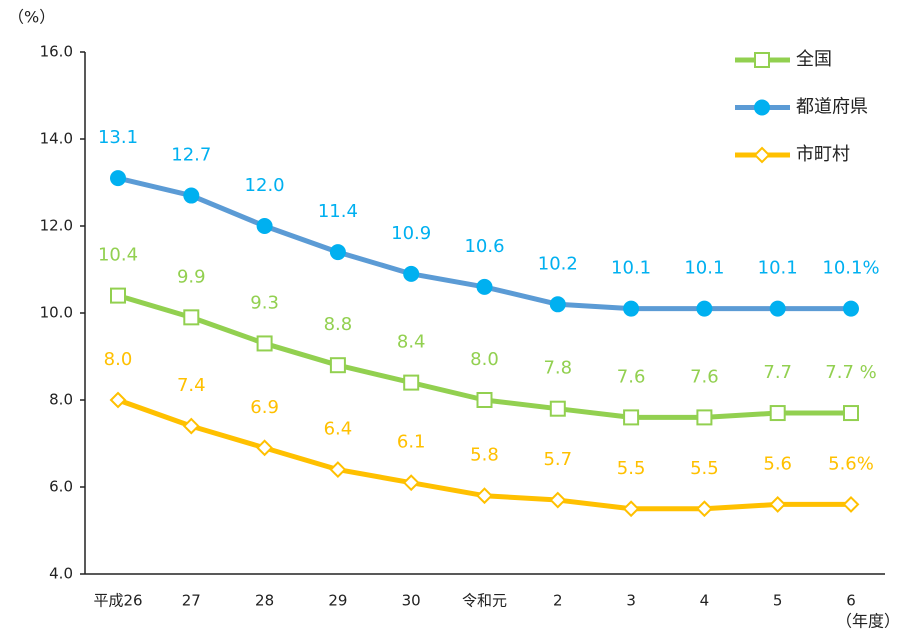 The image size is (905, 636). What do you see at coordinates (558, 601) in the screenshot?
I see `x-tick-label: 2` at bounding box center [558, 601].